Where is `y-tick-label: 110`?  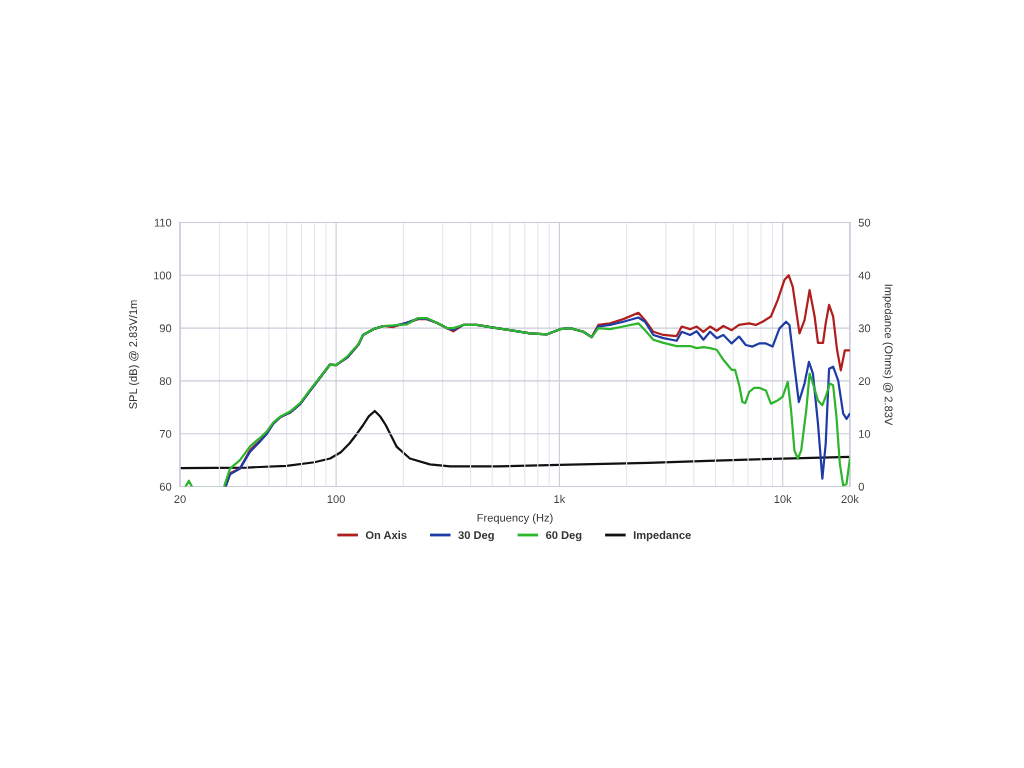 y-tick-label: 110 is located at coordinates (163, 222).